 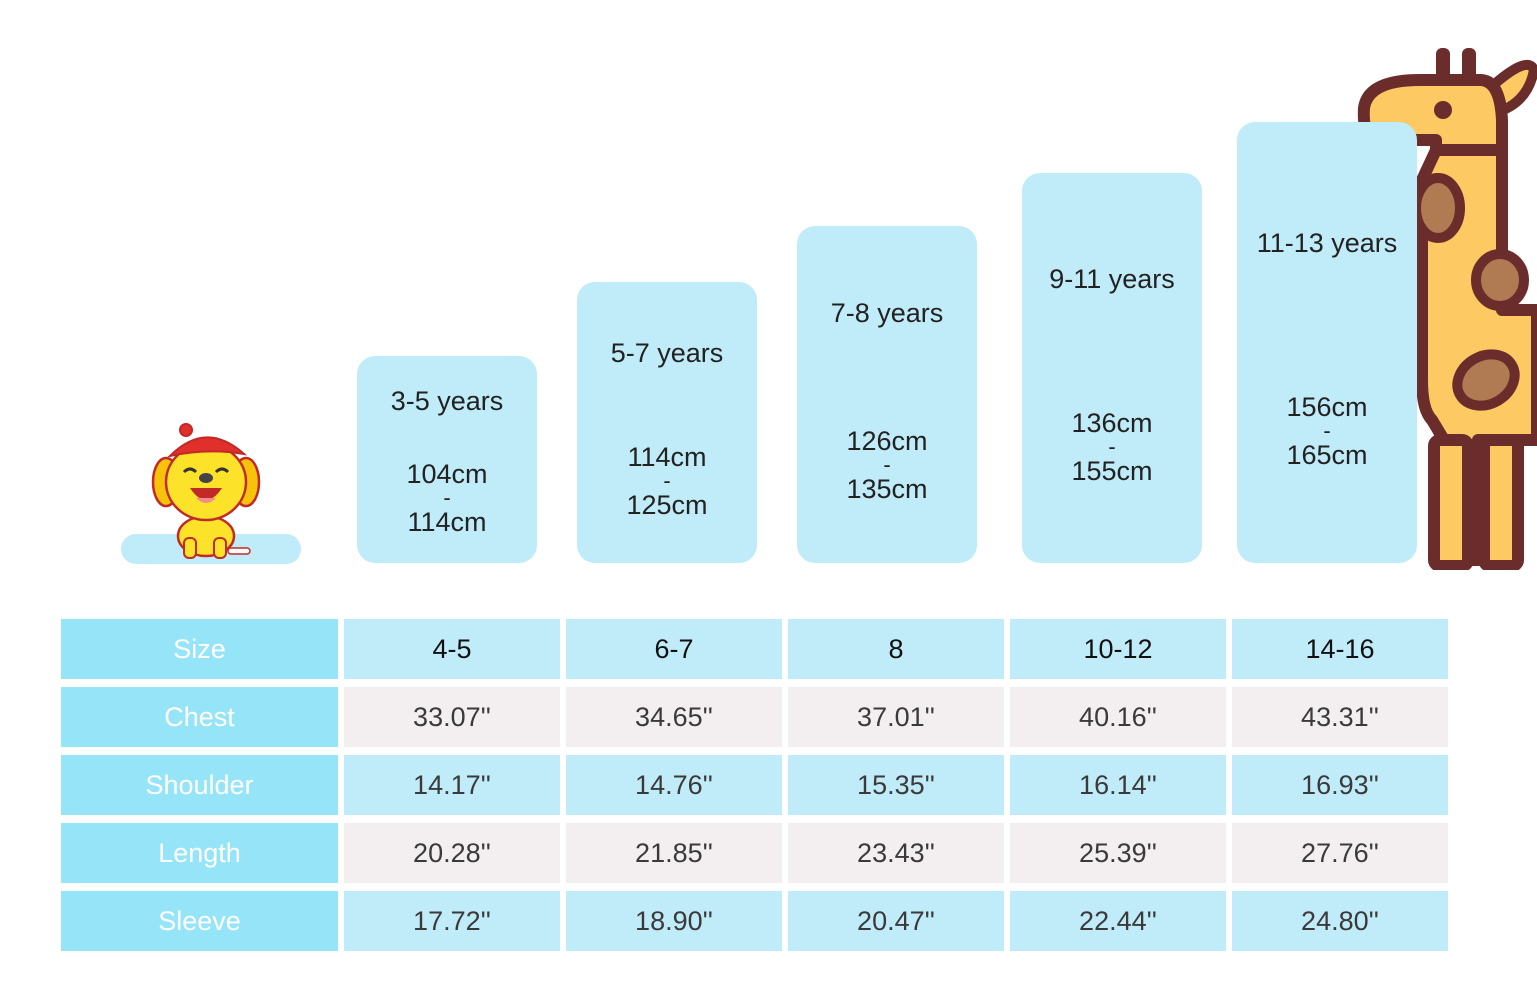 I want to click on height-bar-1: 3-5 years 104cm - 114cm, so click(x=447, y=459).